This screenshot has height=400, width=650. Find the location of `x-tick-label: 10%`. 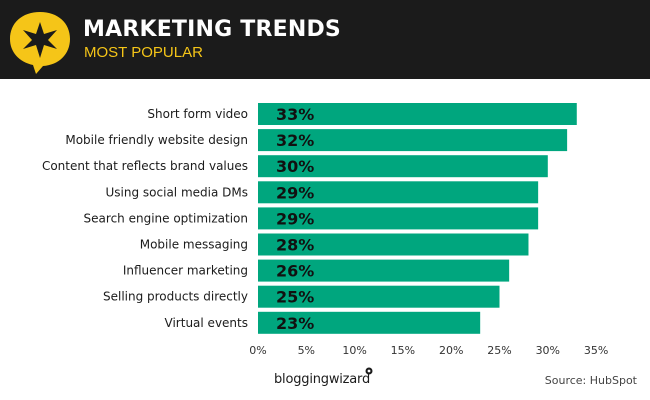

x-tick-label: 10% is located at coordinates (354, 350).